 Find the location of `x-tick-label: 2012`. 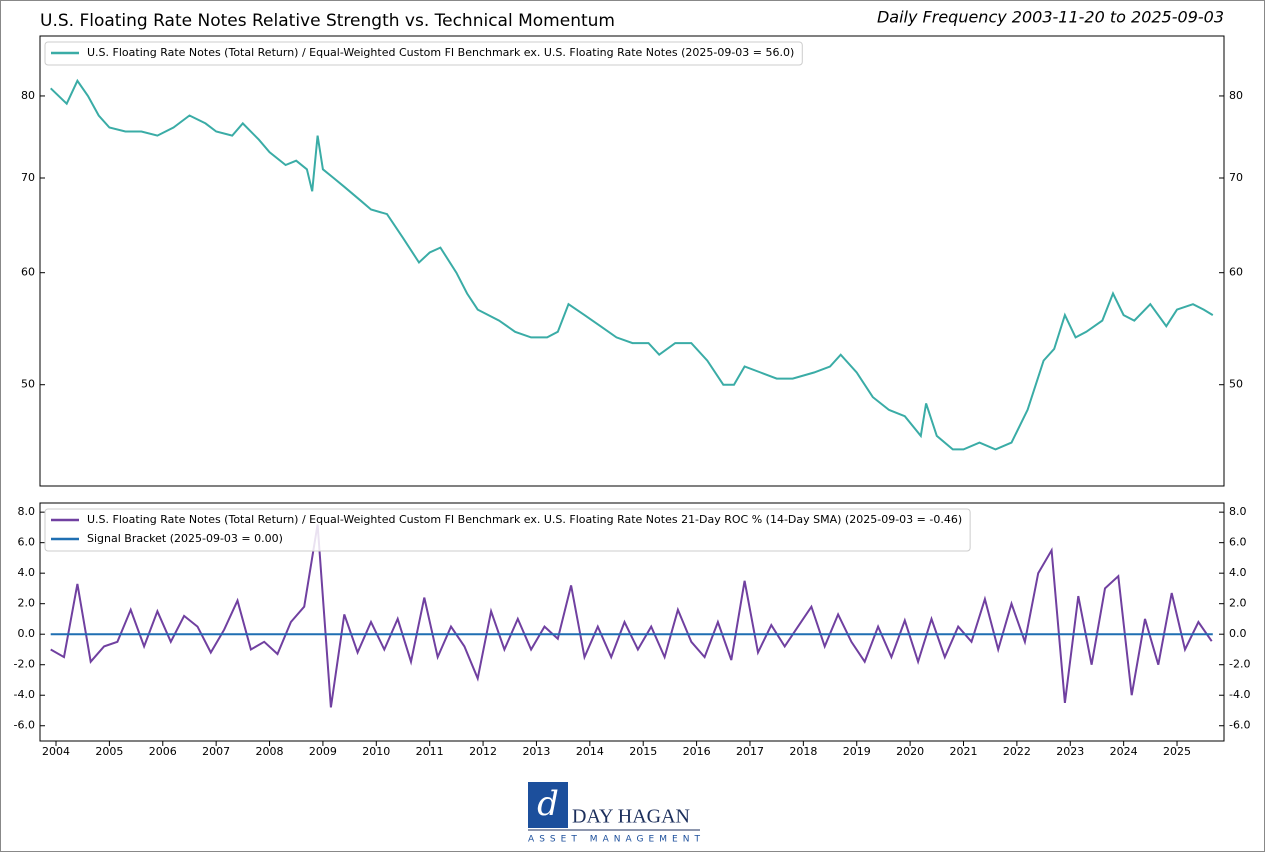

x-tick-label: 2012 is located at coordinates (483, 751).